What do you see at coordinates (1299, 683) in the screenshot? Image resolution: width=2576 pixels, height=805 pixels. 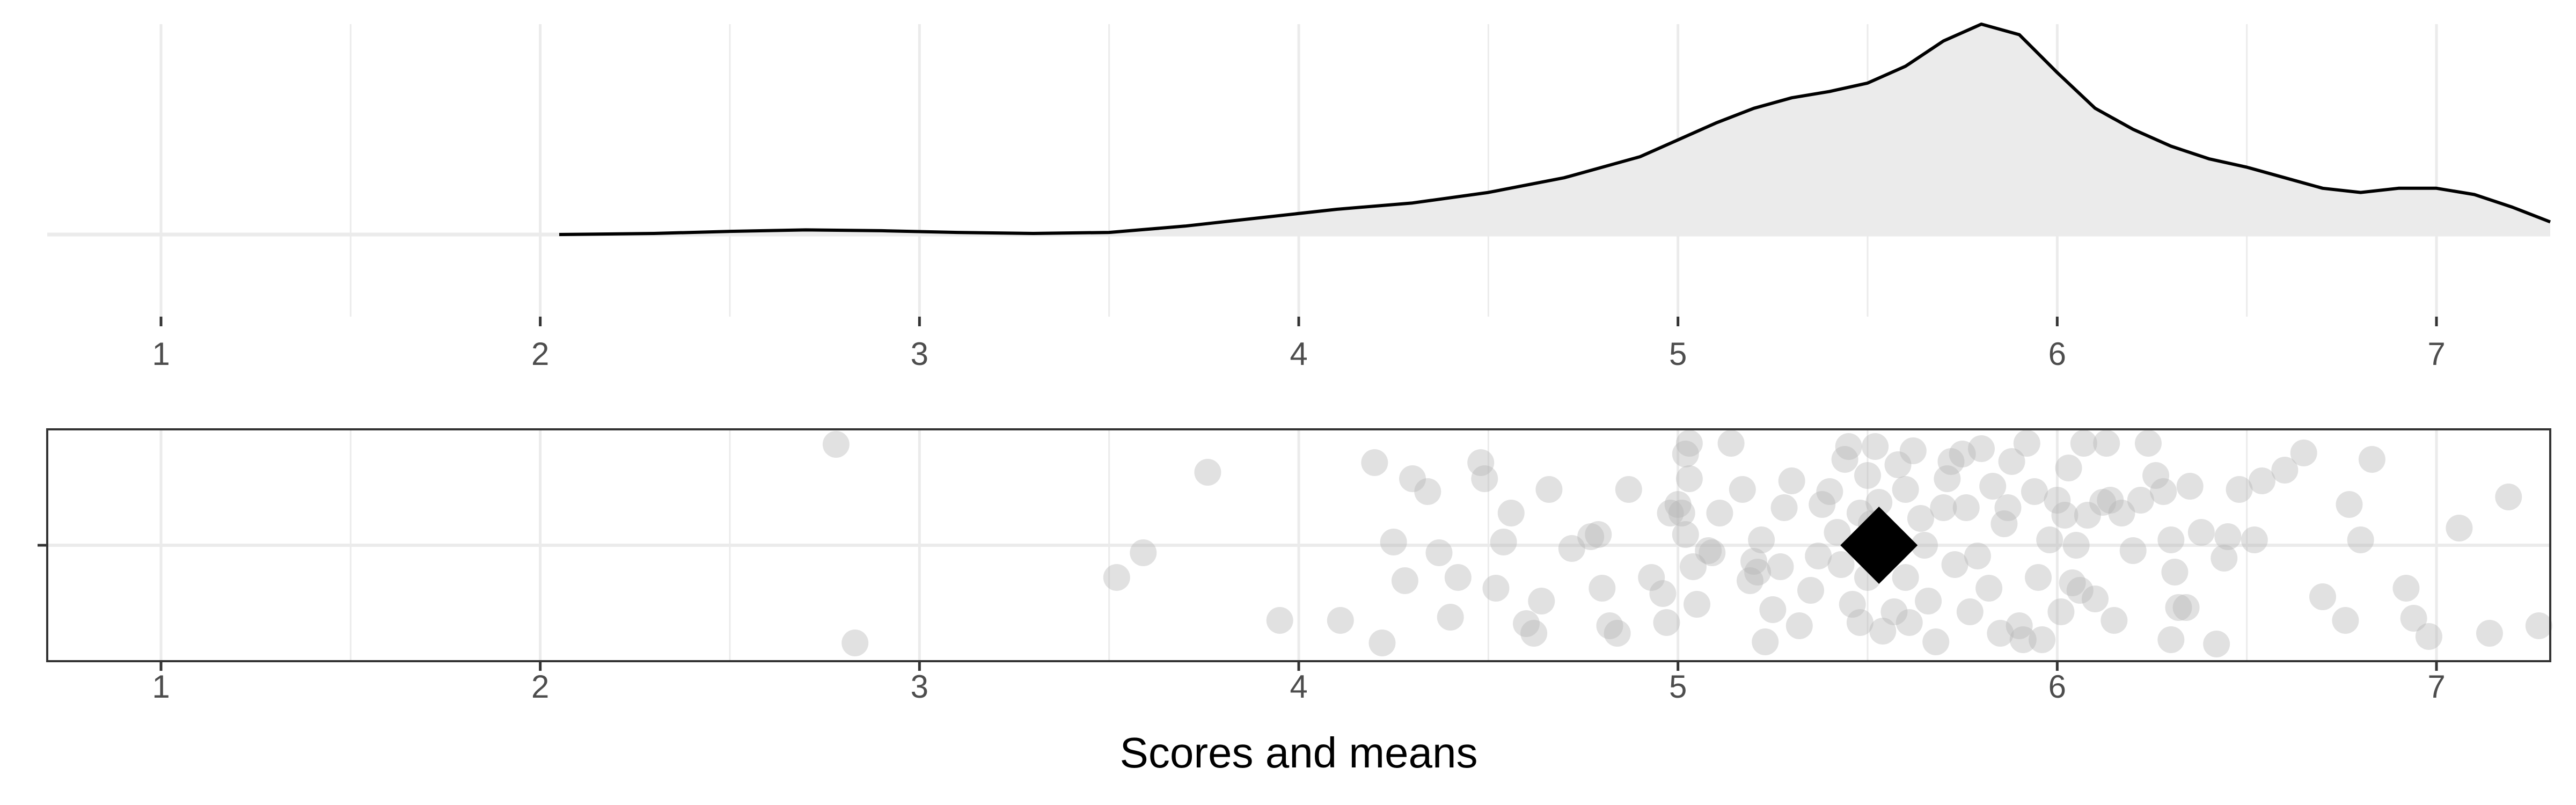 I see `points-x-axis: 1 2 3 4 5 6 7` at bounding box center [1299, 683].